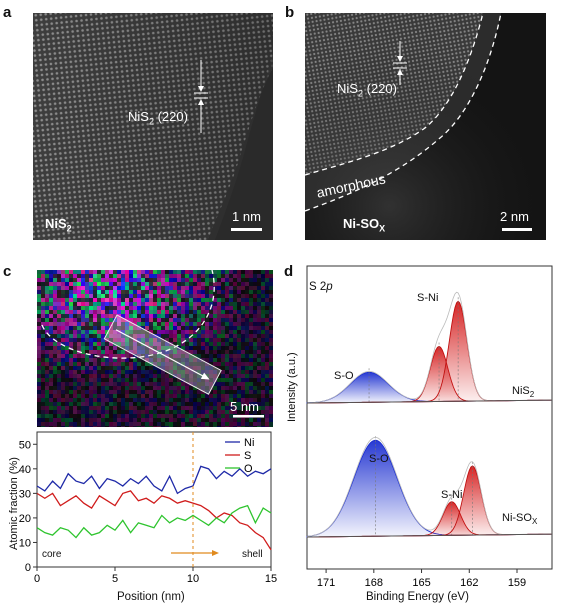 The width and height of the screenshot is (561, 611). Describe the element at coordinates (292, 387) in the screenshot. I see `xps-y-axis-label: Intensity (a.u.)` at that location.